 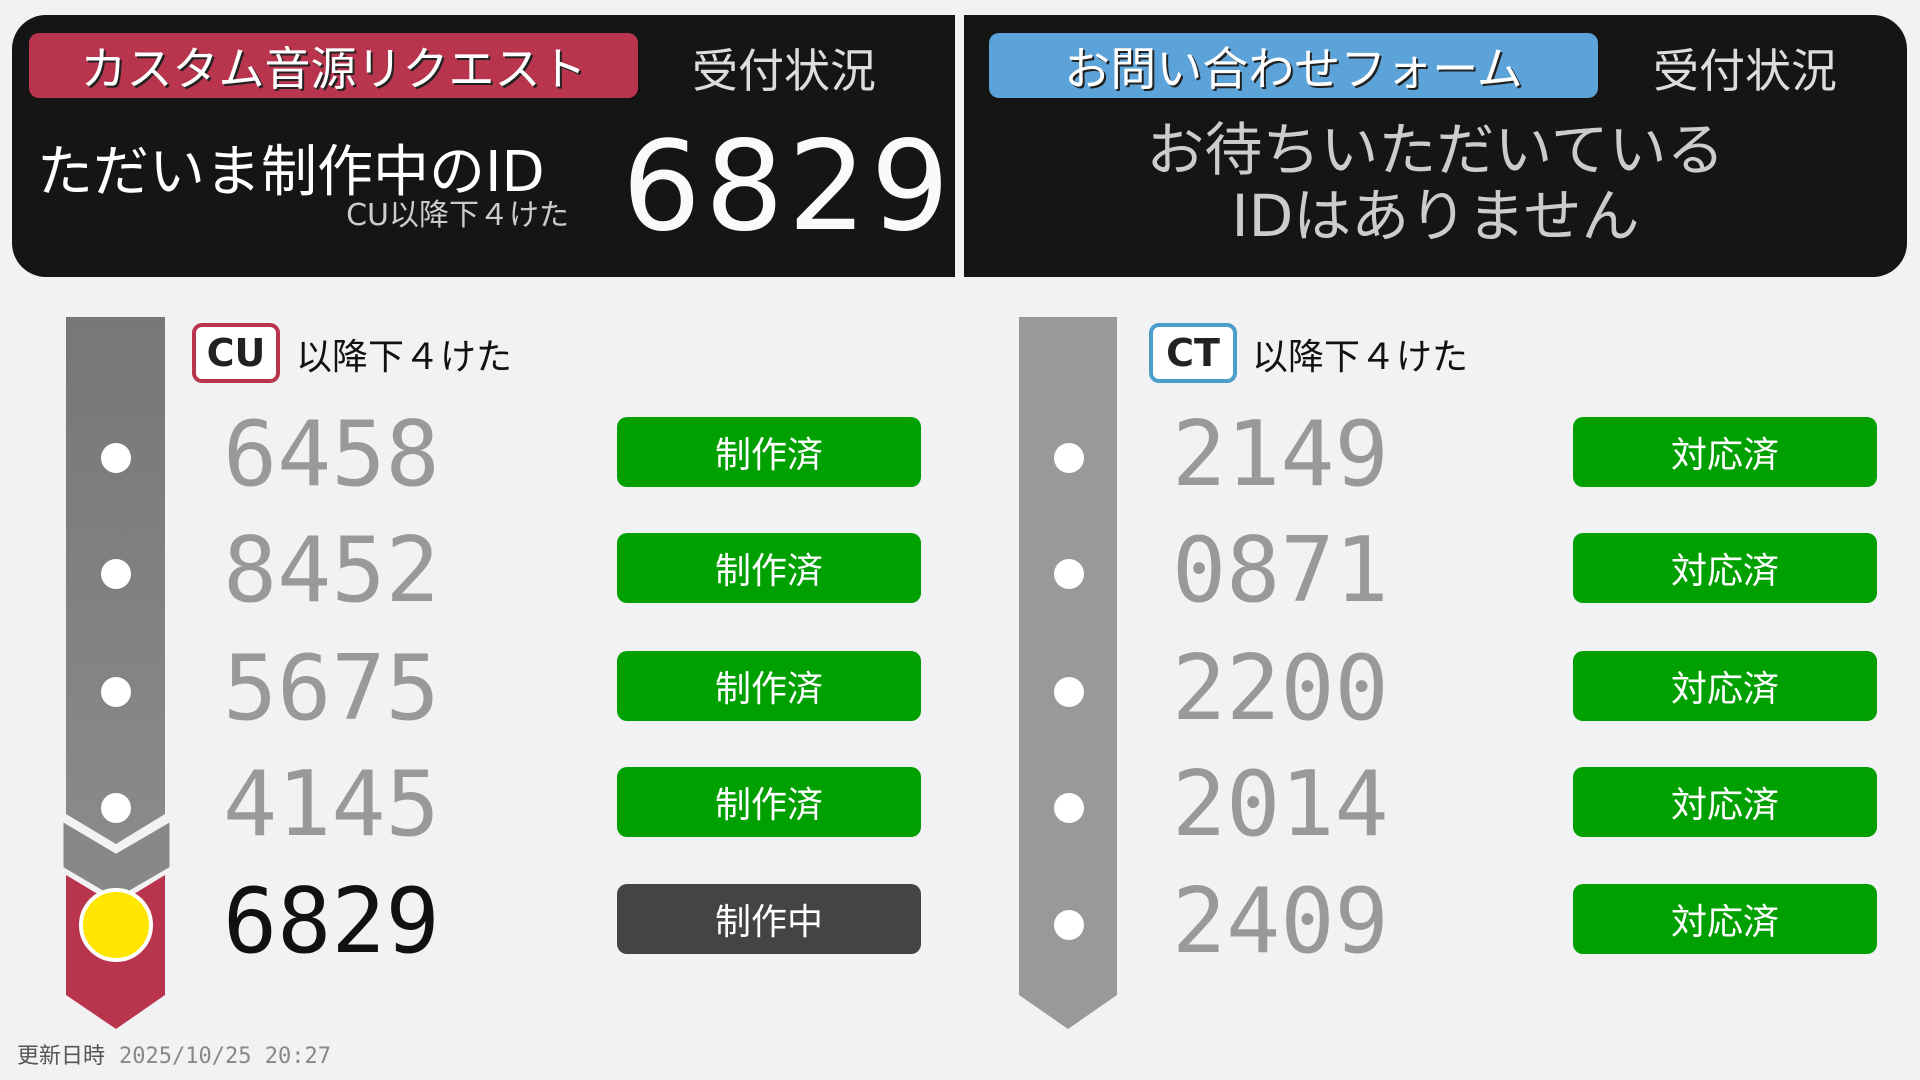 I want to click on updated-timestamp: 2025/10/25 20:27, so click(x=225, y=1056).